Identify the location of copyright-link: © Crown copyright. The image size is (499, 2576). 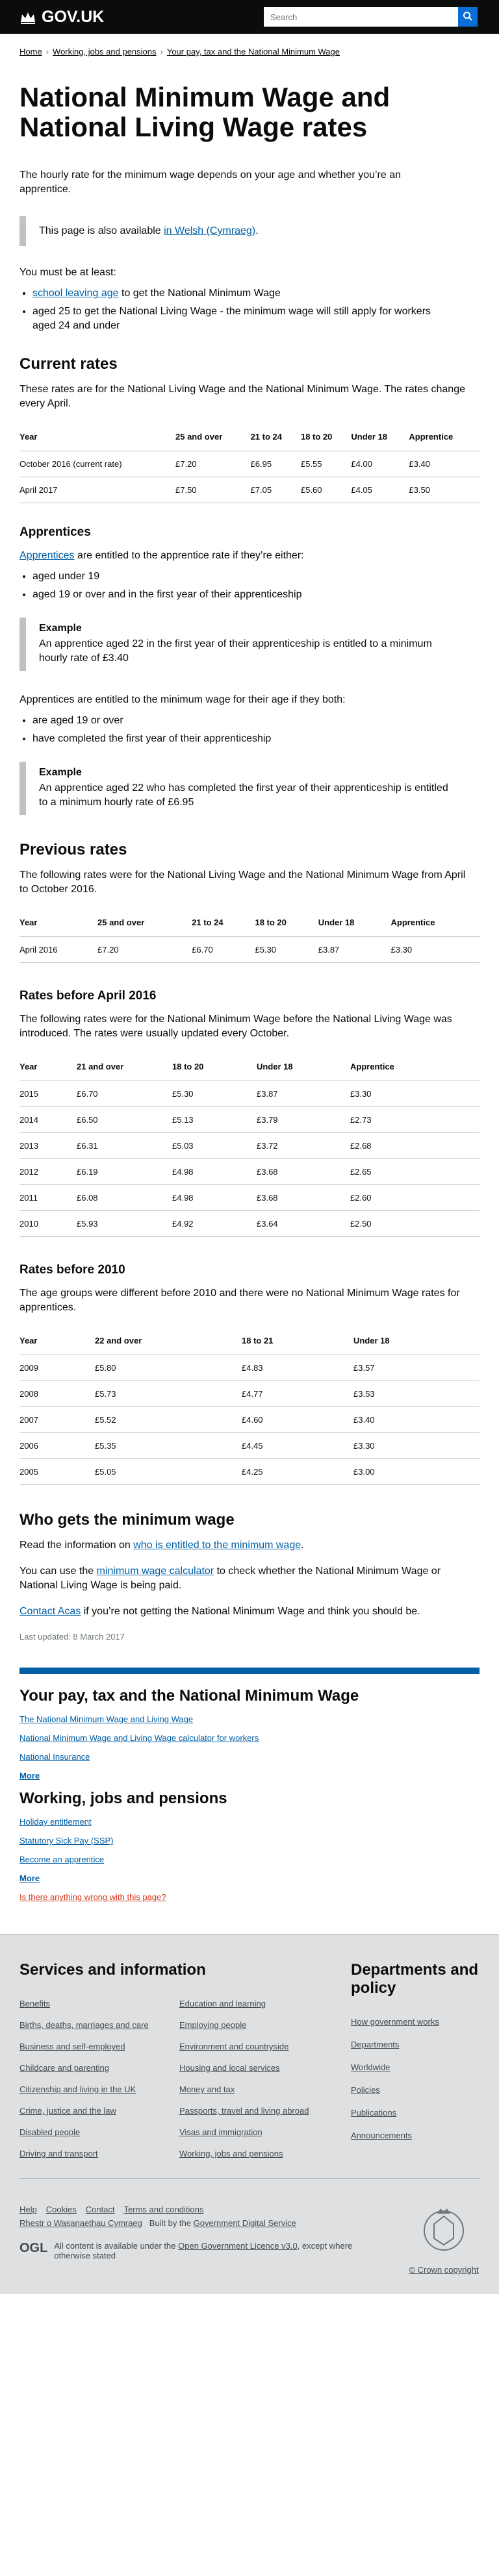
(444, 2270).